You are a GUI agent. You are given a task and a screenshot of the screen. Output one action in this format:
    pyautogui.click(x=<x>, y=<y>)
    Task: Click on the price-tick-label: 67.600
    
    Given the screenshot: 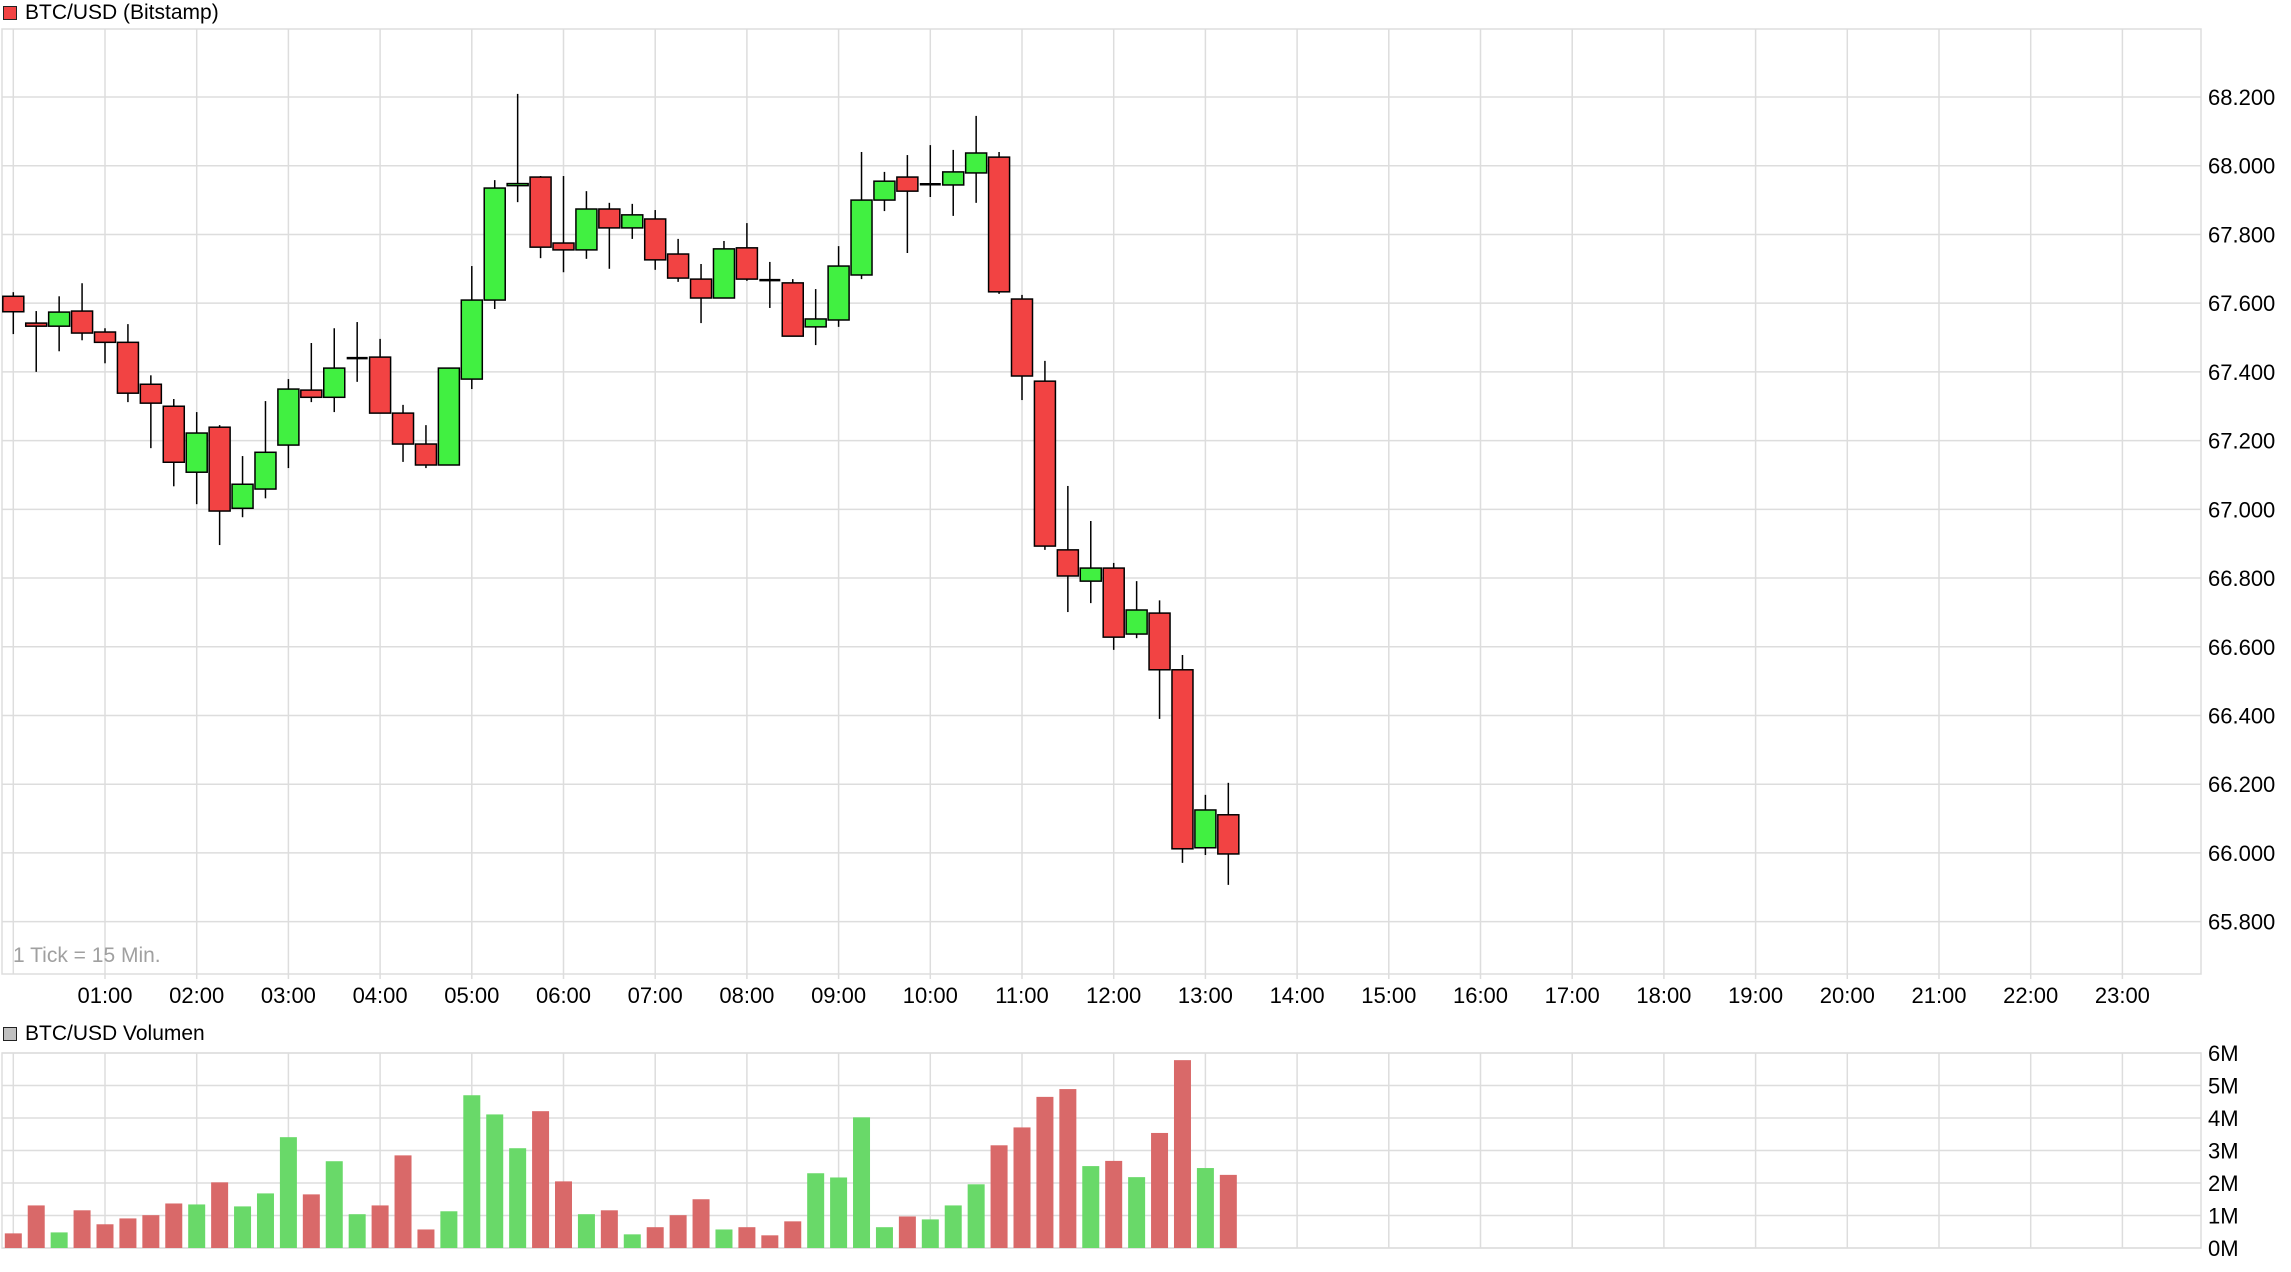 What is the action you would take?
    pyautogui.click(x=2241, y=303)
    